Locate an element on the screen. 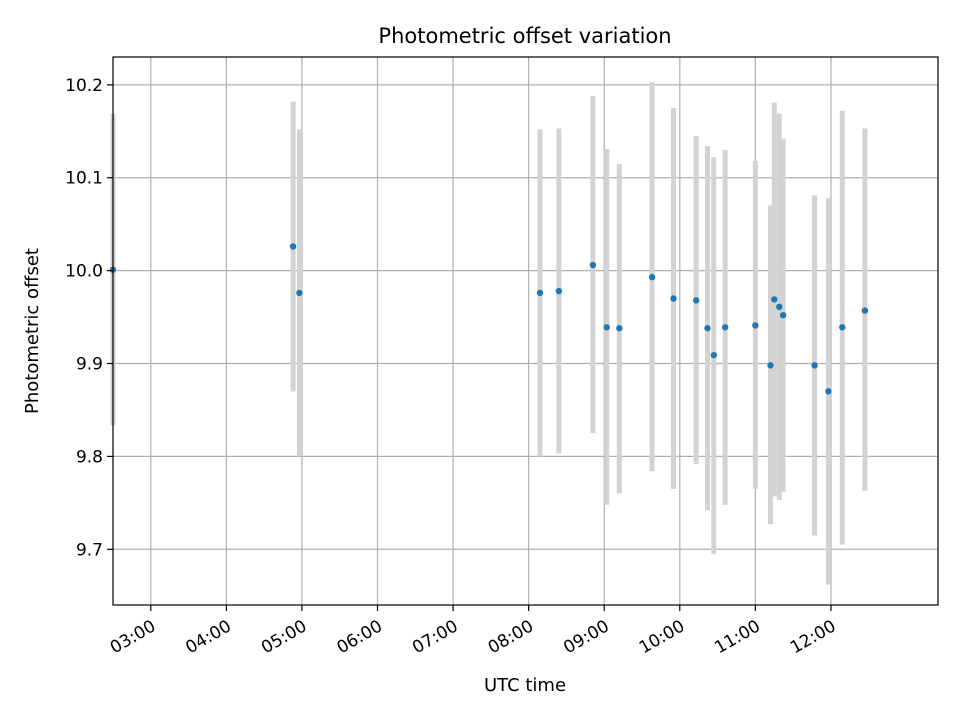 This screenshot has width=960, height=720. y-tick-label: 9.8 is located at coordinates (89, 457).